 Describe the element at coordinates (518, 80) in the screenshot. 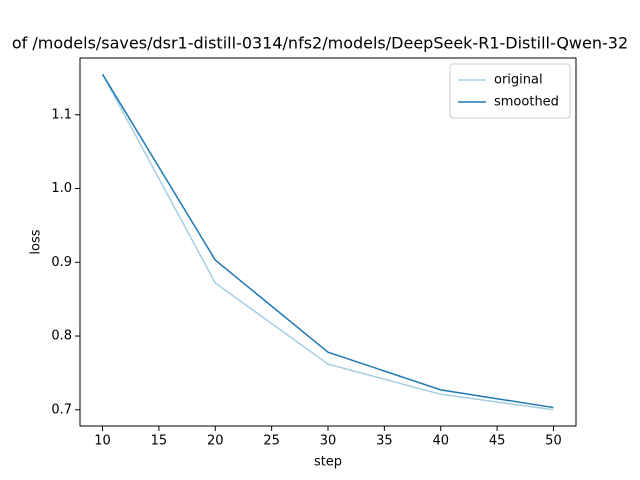

I see `legend-label: original` at that location.